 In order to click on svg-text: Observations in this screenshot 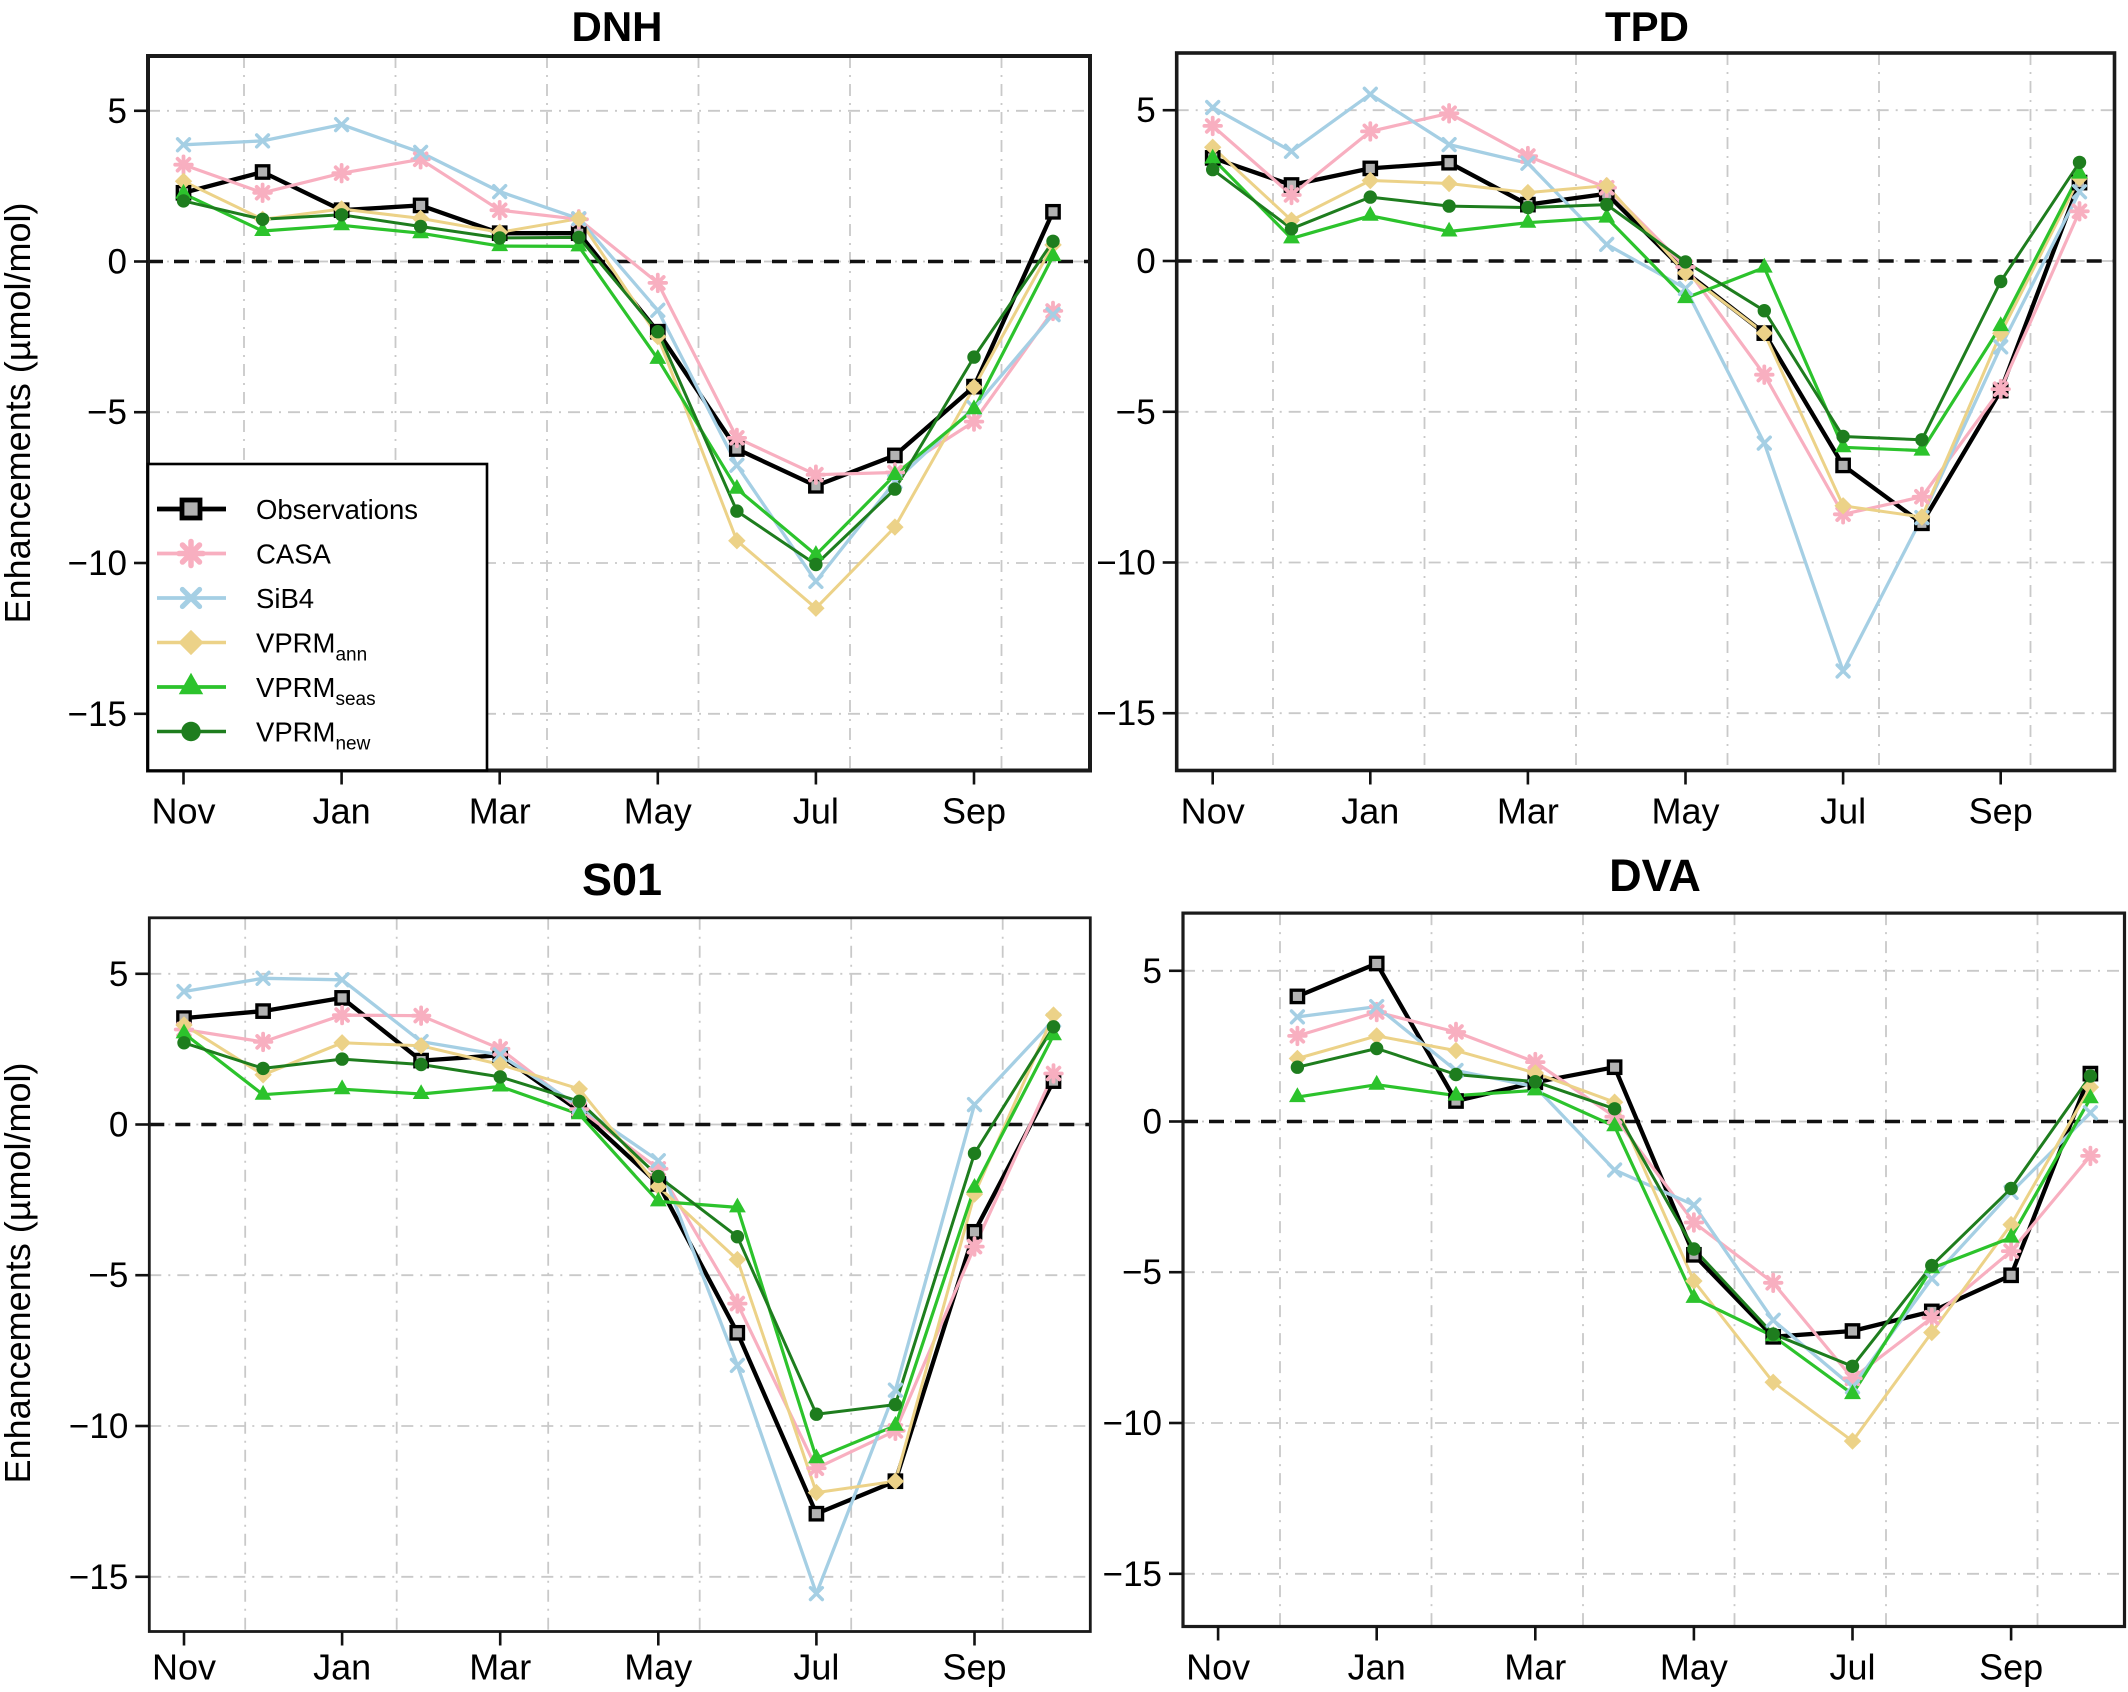, I will do `click(337, 509)`.